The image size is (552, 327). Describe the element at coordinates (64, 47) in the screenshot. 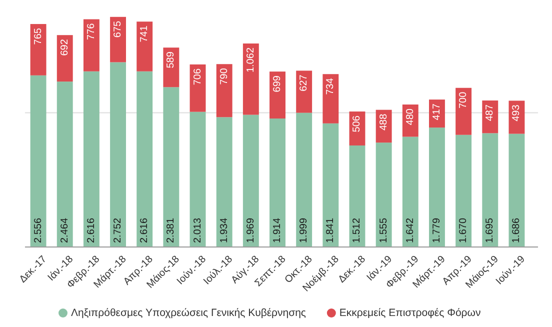

I see `data-label: 692` at that location.